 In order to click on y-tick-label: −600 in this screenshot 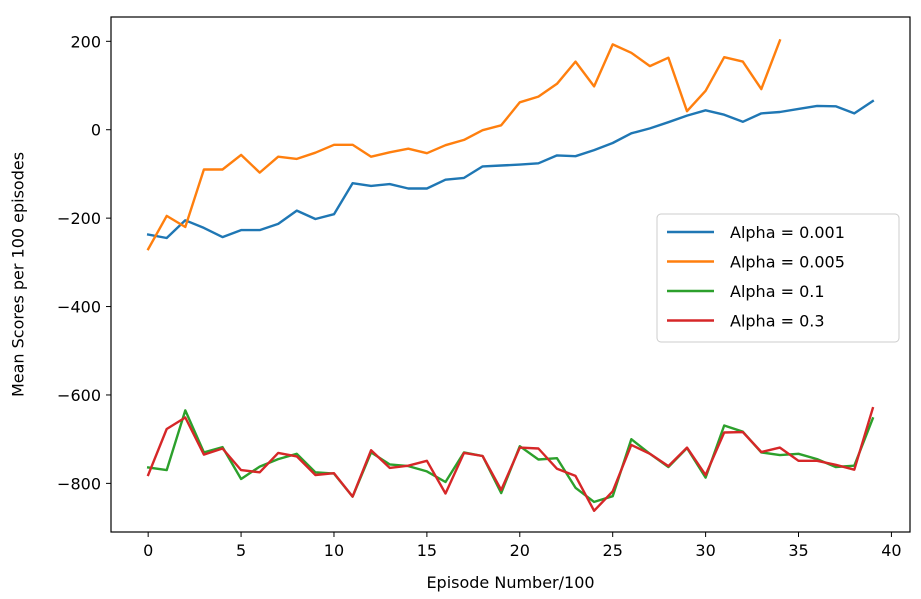, I will do `click(79, 395)`.